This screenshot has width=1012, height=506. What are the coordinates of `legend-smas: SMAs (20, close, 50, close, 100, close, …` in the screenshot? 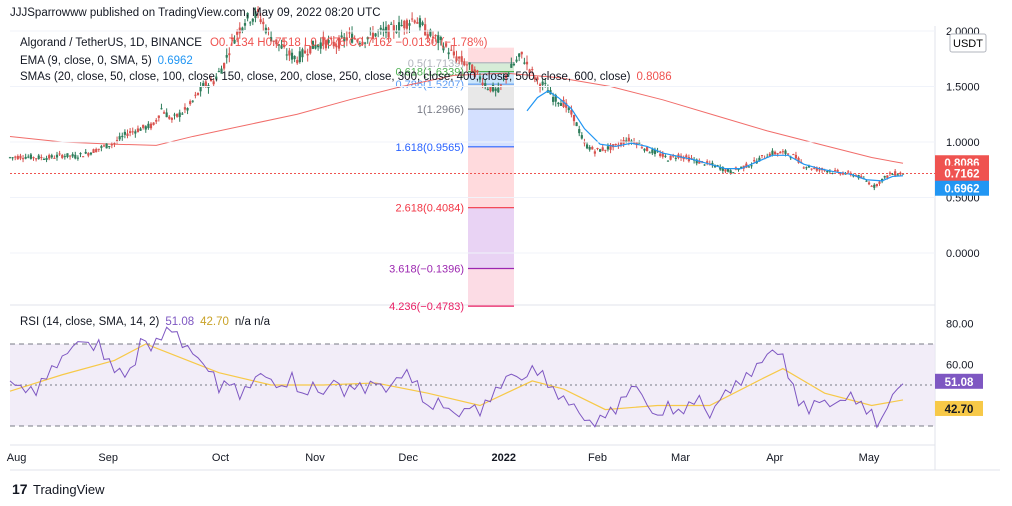 It's located at (346, 77).